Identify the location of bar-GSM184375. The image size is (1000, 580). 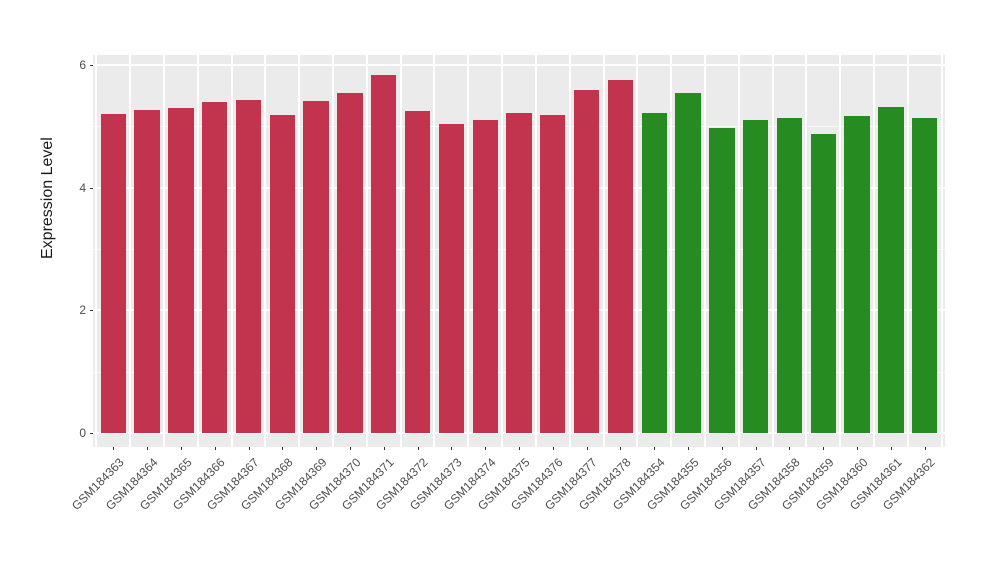
(519, 272).